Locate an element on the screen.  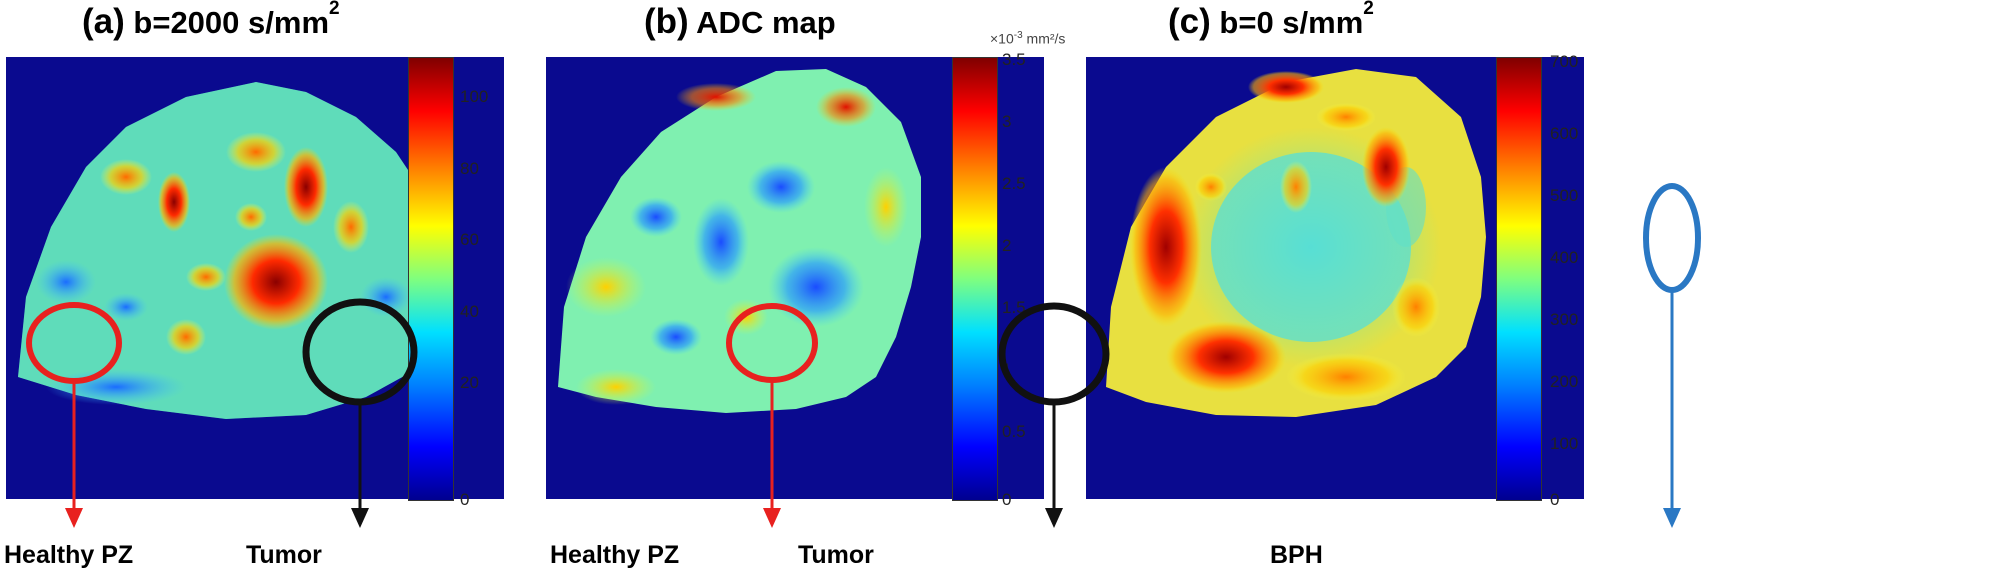
colorbar-a-tick: 80 is located at coordinates (469, 169).